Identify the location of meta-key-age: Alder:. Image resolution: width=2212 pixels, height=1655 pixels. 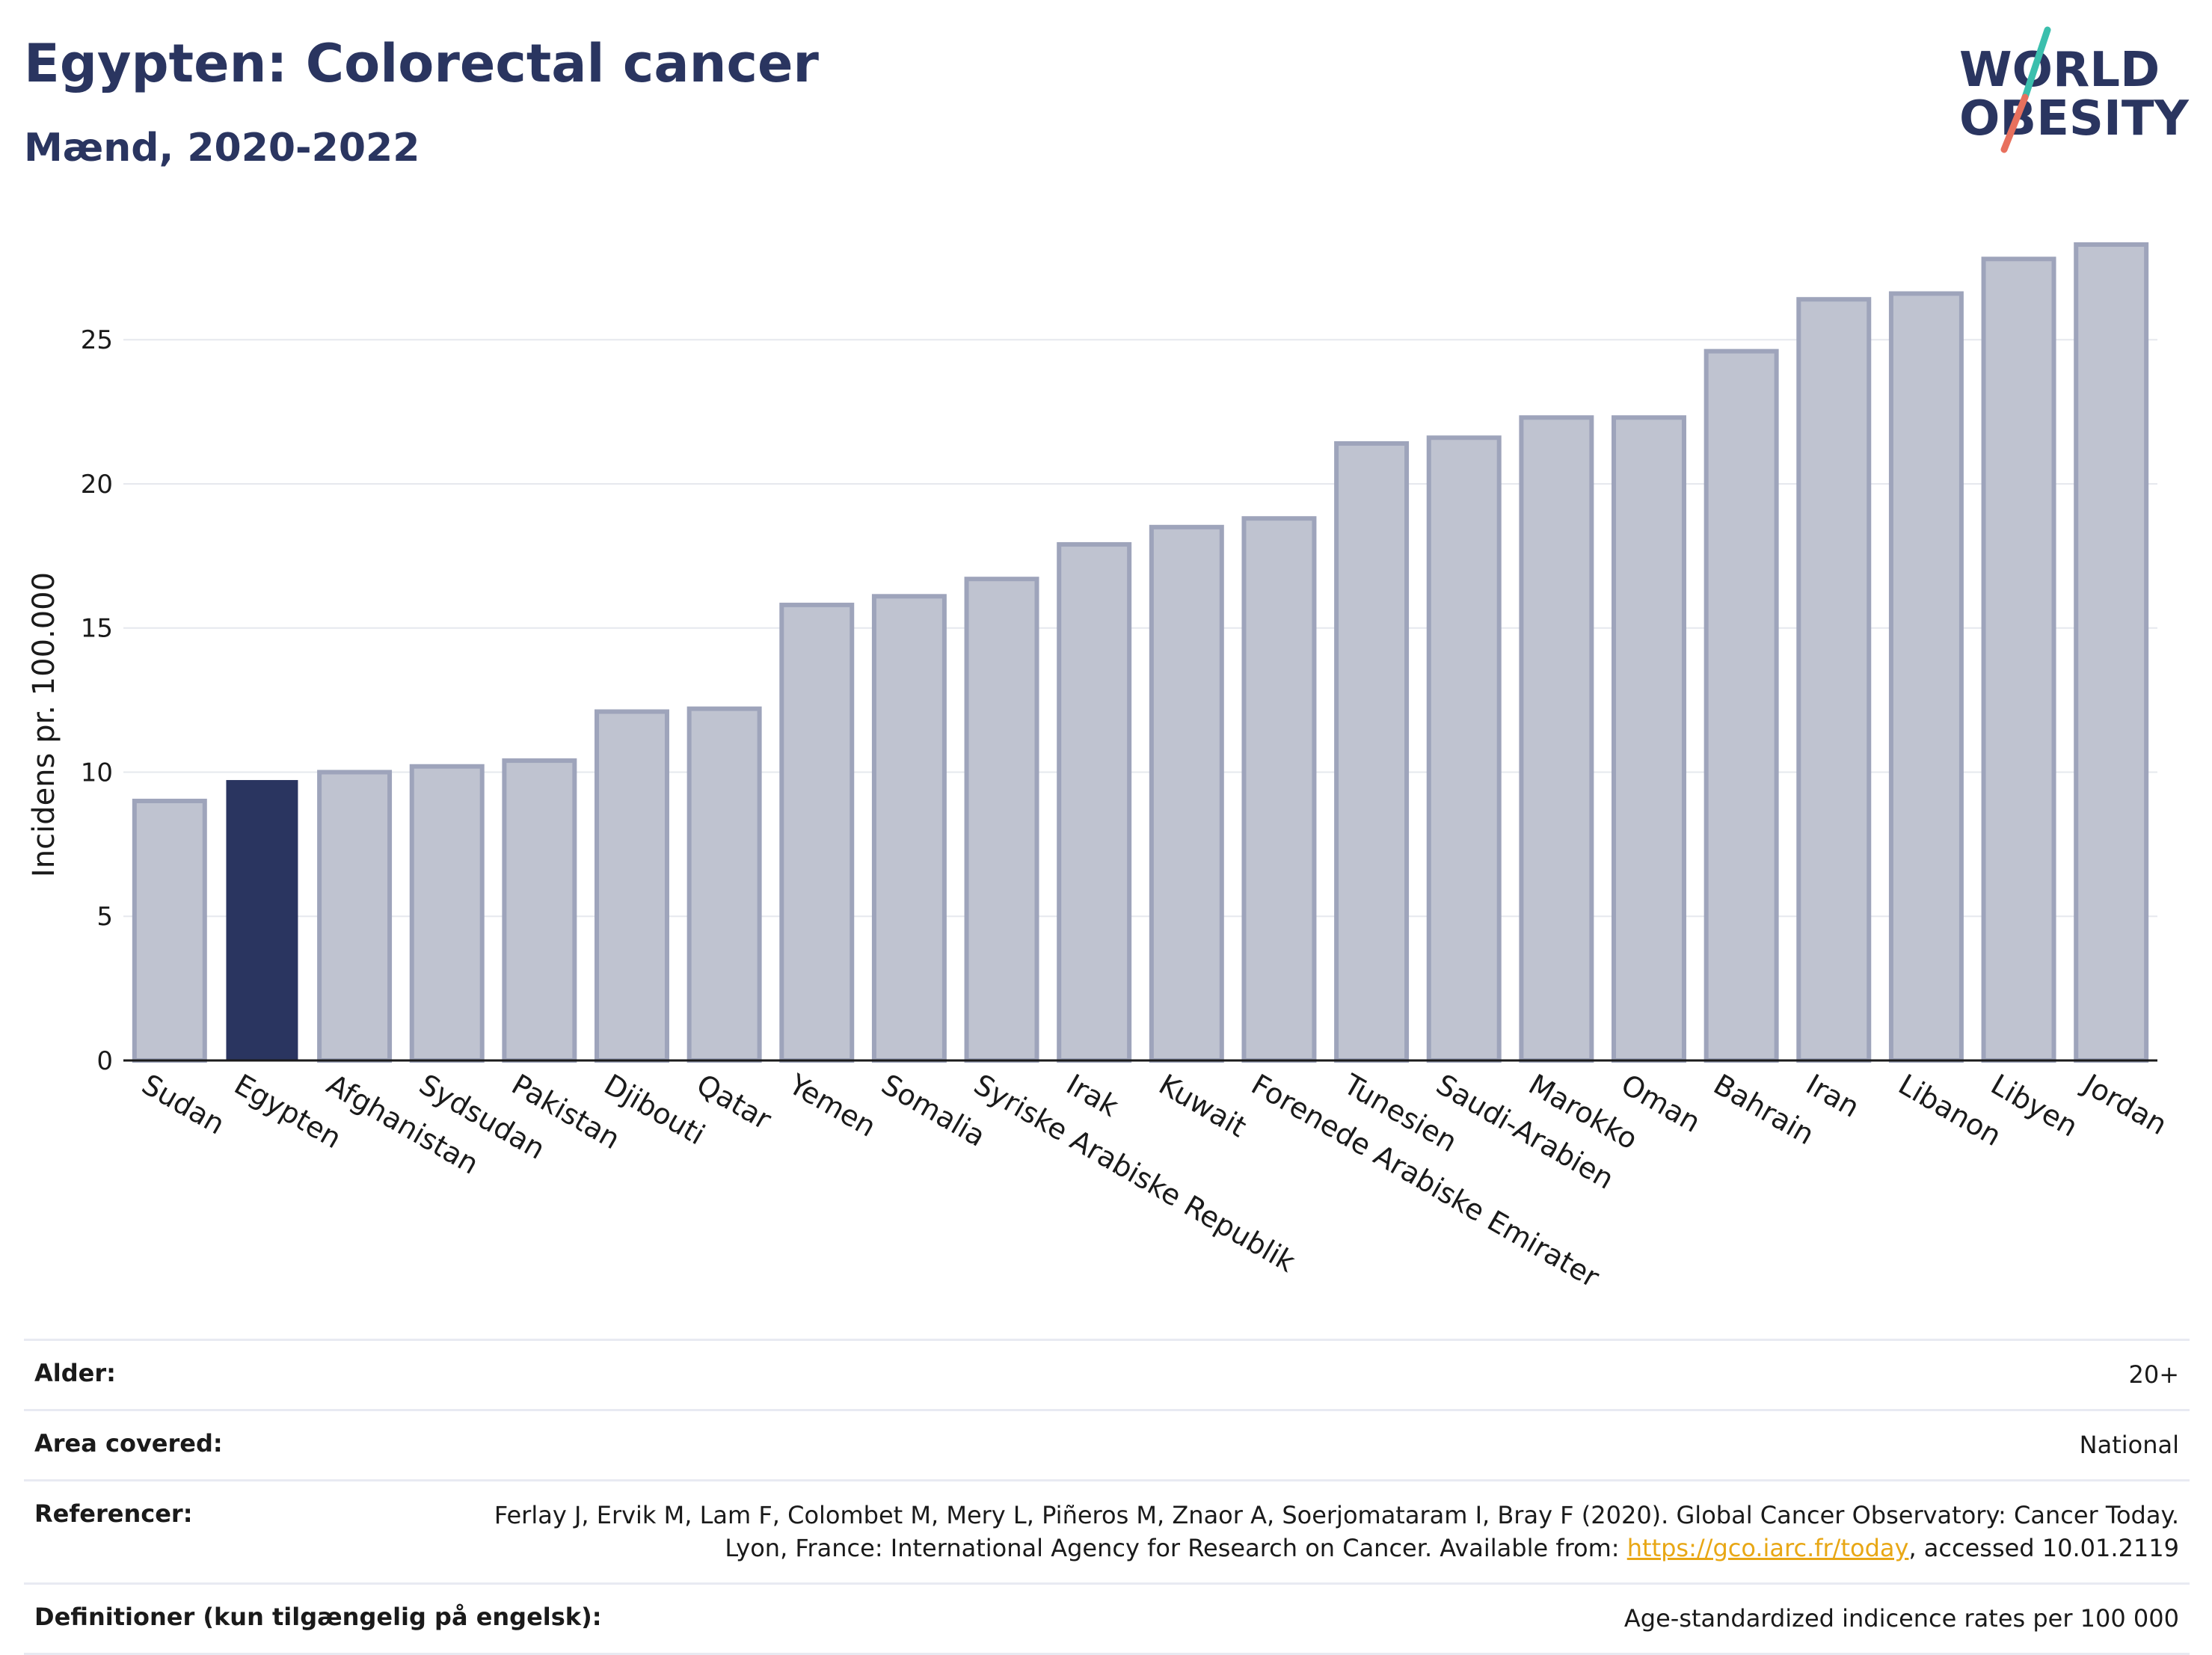
(75, 1373).